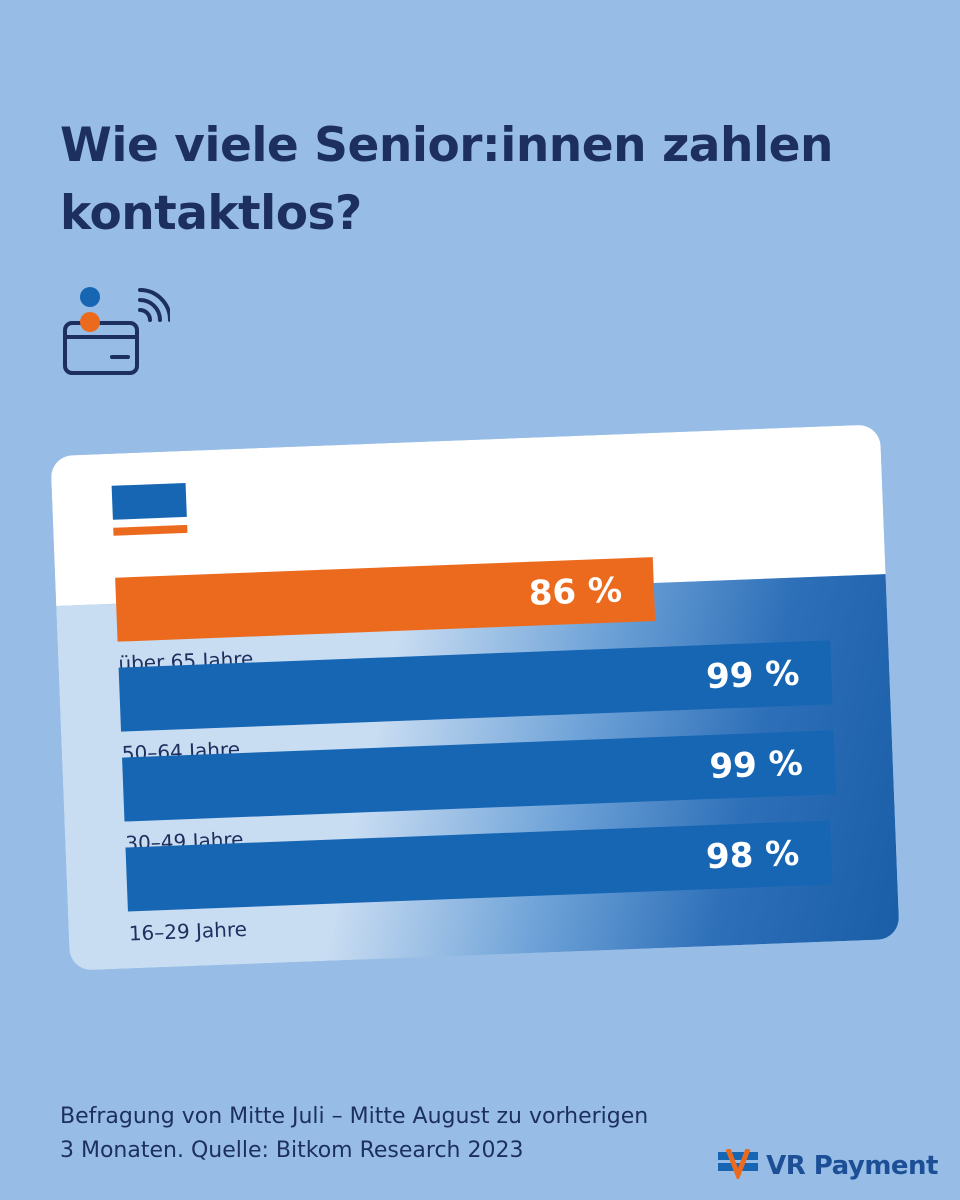 The height and width of the screenshot is (1200, 960). What do you see at coordinates (116, 332) in the screenshot?
I see `contactless-card-person-icon` at bounding box center [116, 332].